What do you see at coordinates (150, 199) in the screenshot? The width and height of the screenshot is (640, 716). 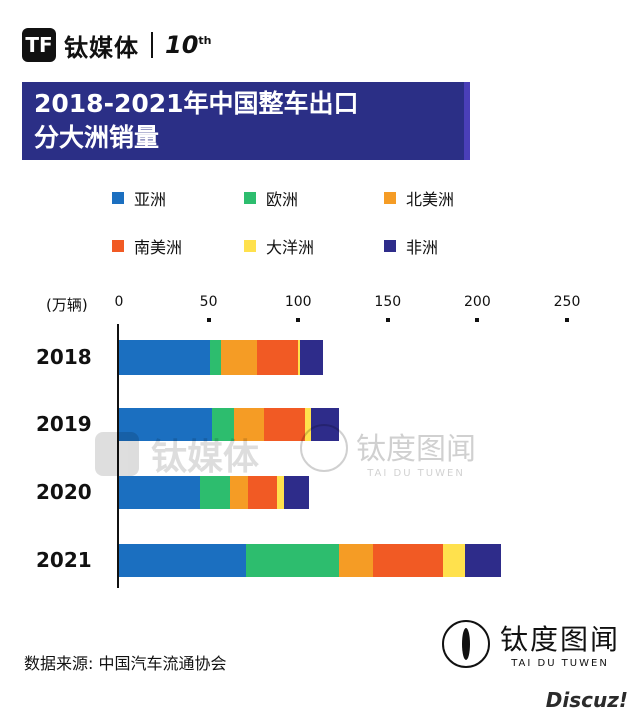 I see `legend-label: 亚洲` at bounding box center [150, 199].